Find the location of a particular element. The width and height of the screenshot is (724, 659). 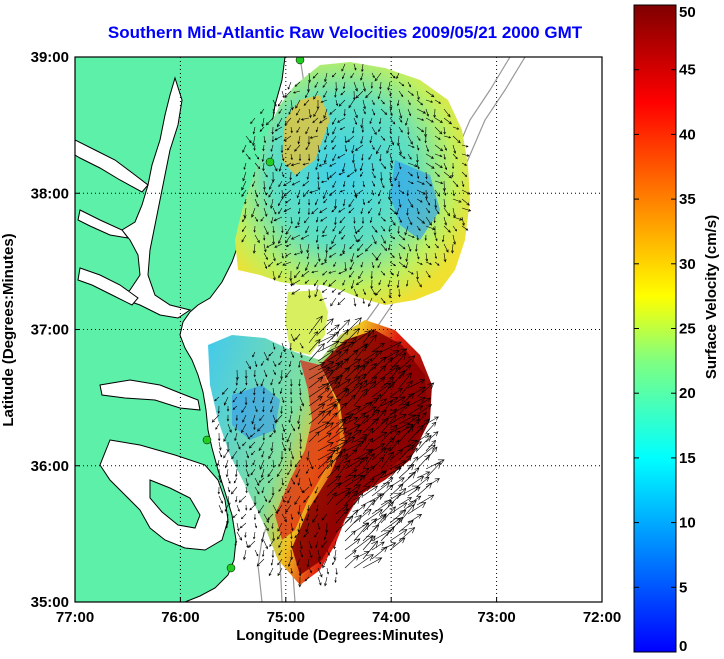

colorbar-tick-label: 15 is located at coordinates (687, 458).